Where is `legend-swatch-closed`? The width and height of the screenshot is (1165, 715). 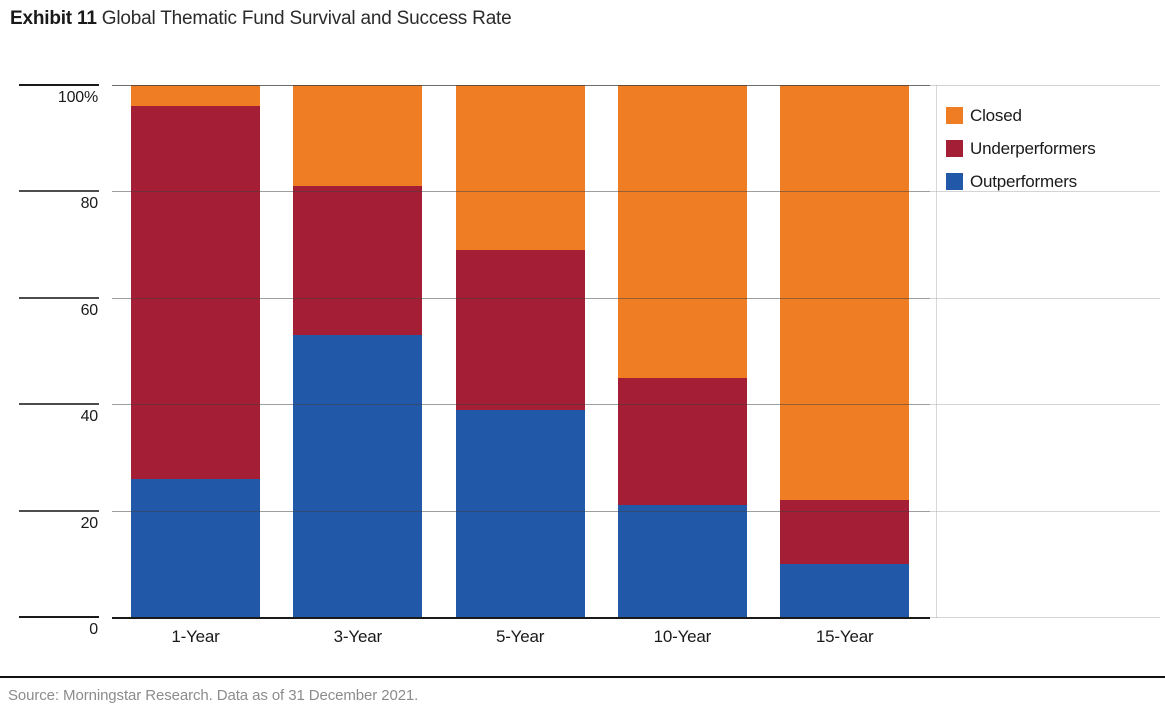
legend-swatch-closed is located at coordinates (954, 115).